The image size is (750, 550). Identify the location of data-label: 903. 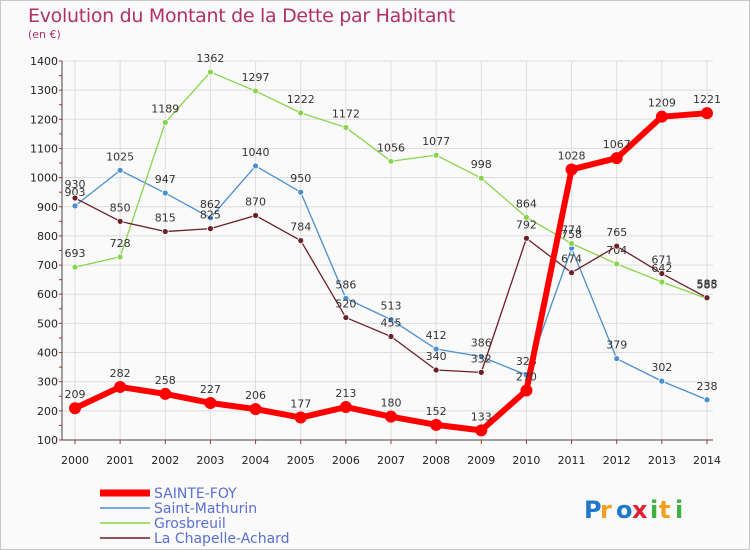
(75, 192).